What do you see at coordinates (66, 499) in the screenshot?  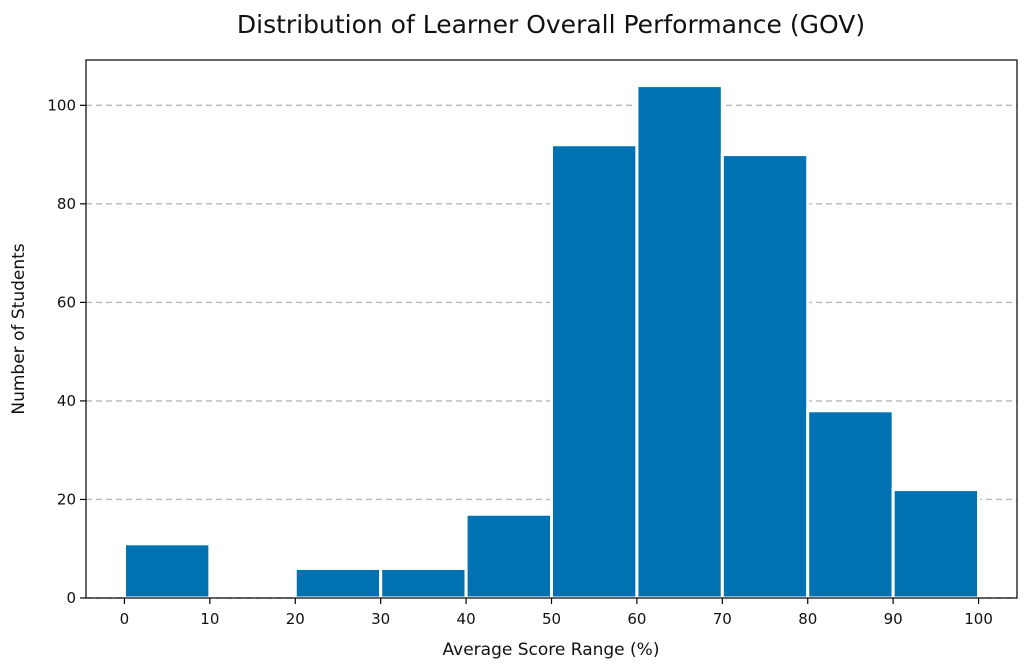 I see `y-tick-label-20: 20` at bounding box center [66, 499].